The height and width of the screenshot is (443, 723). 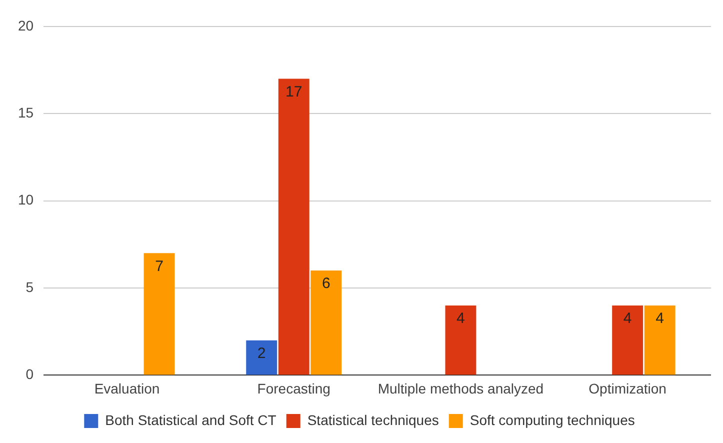 I want to click on y-tick-label: 0, so click(x=30, y=374).